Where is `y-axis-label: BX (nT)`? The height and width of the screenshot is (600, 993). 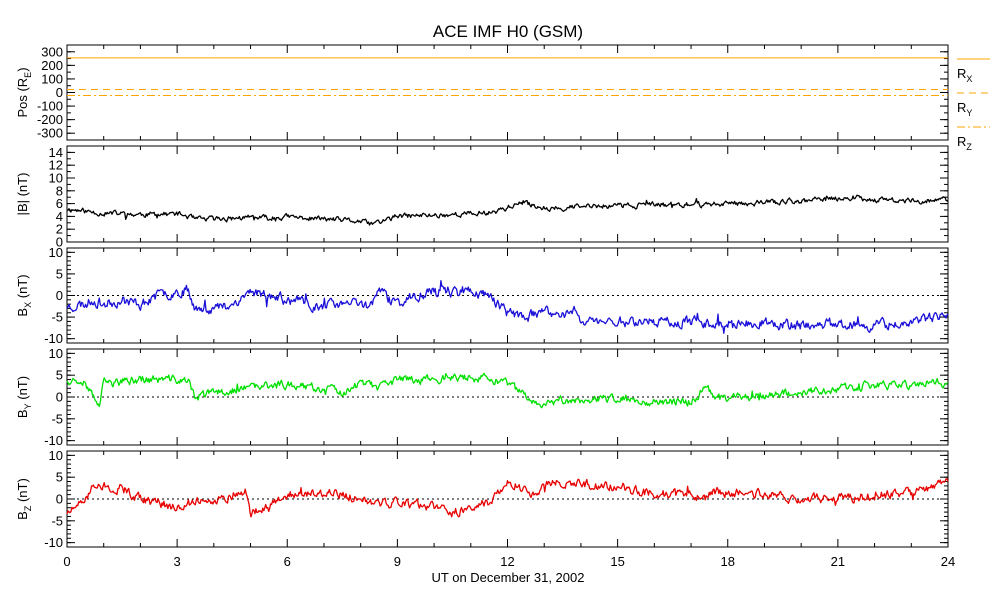 y-axis-label: BX (nT) is located at coordinates (24, 295).